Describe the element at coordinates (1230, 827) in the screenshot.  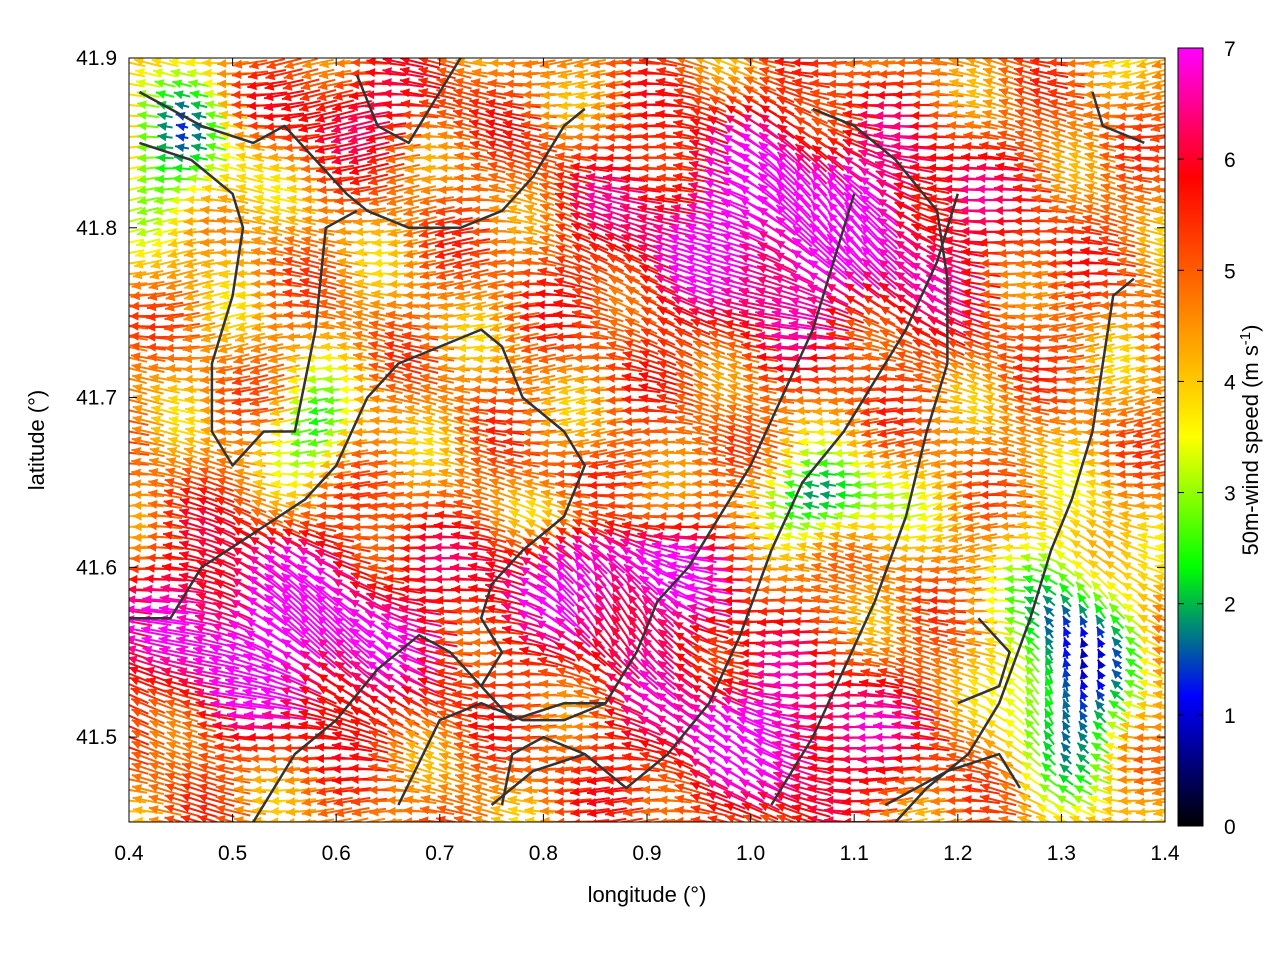
I see `colorbar-tick-label: 0` at that location.